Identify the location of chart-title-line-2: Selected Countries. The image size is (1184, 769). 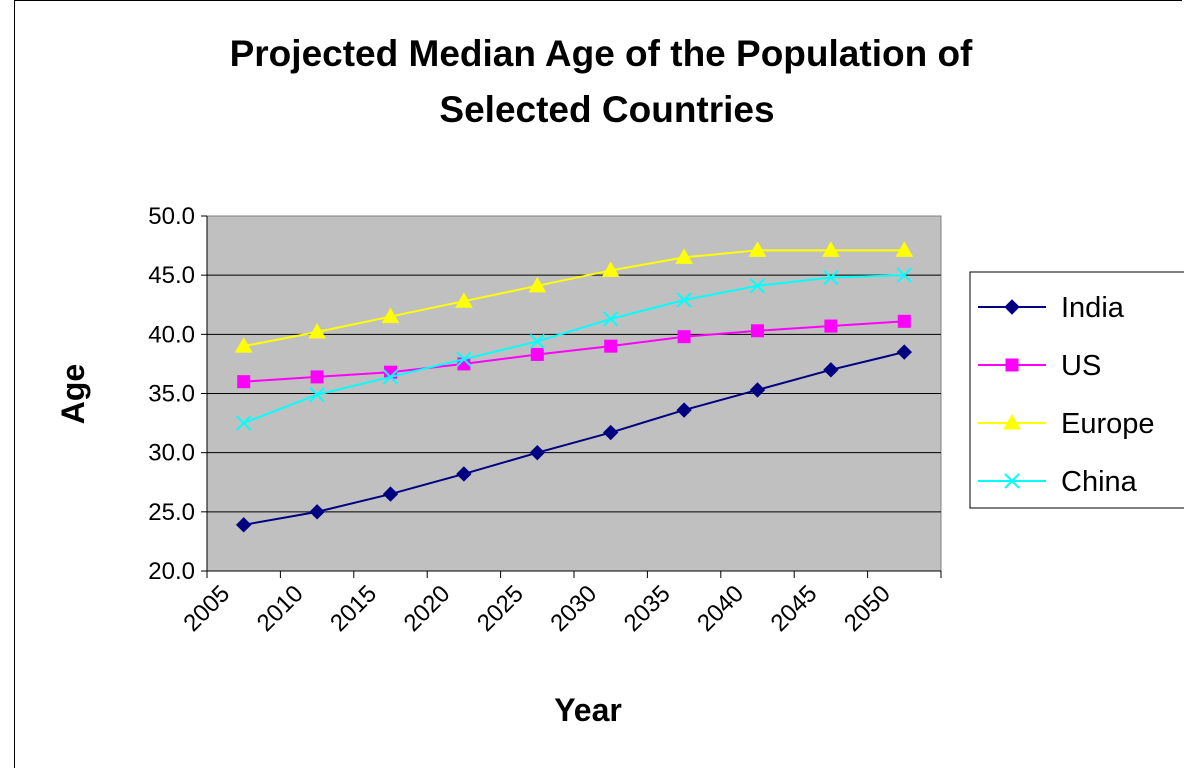
(606, 109).